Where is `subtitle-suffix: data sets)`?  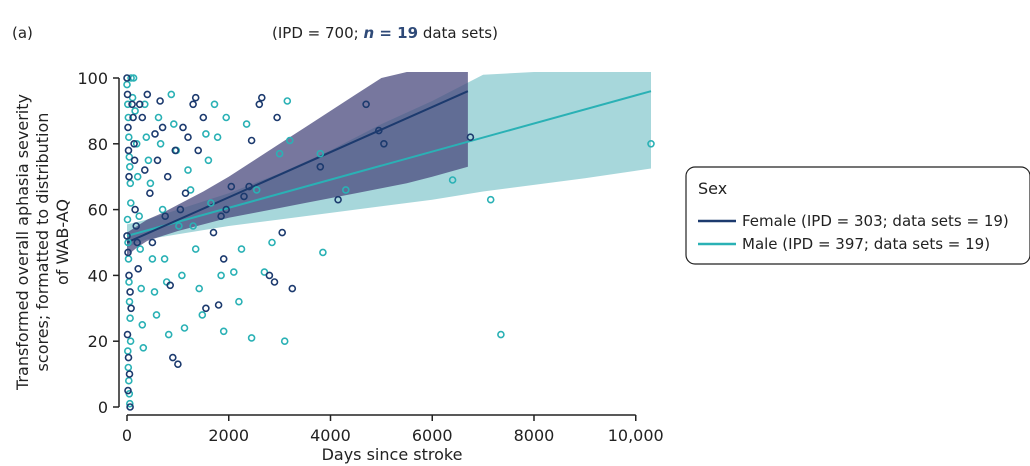 subtitle-suffix: data sets) is located at coordinates (458, 33).